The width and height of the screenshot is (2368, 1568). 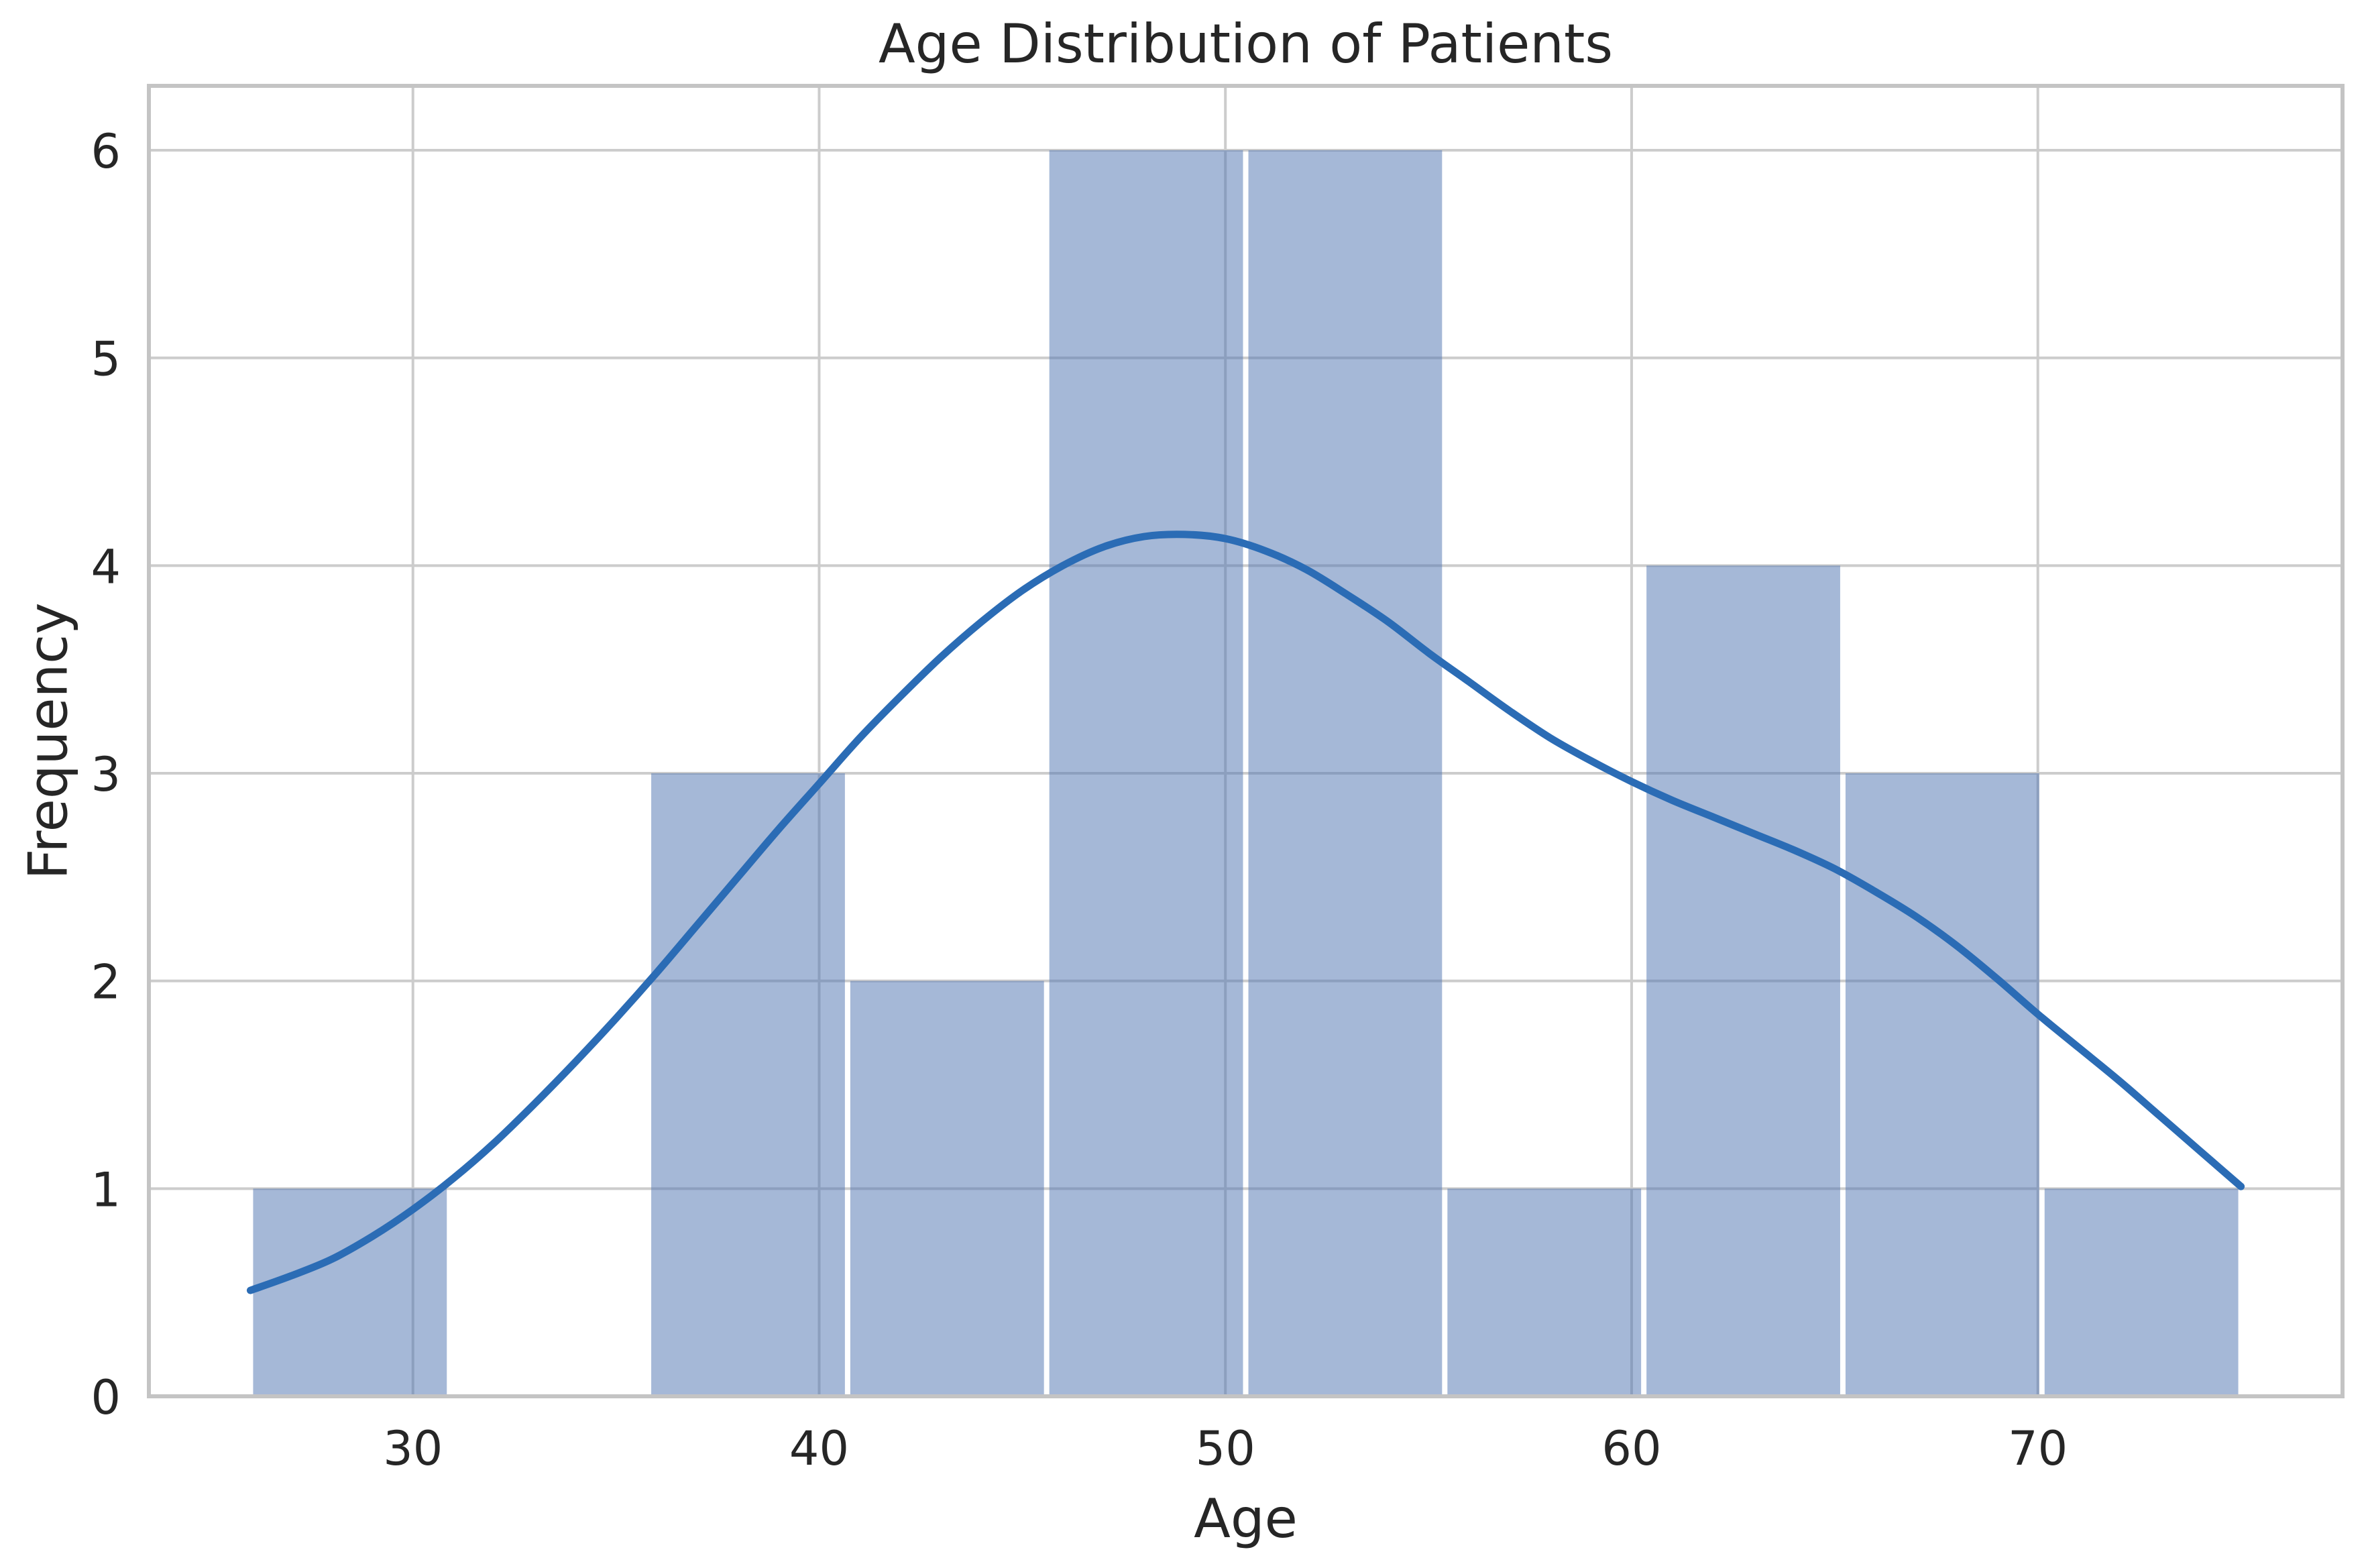 I want to click on x-tick-label: 60, so click(x=1631, y=1448).